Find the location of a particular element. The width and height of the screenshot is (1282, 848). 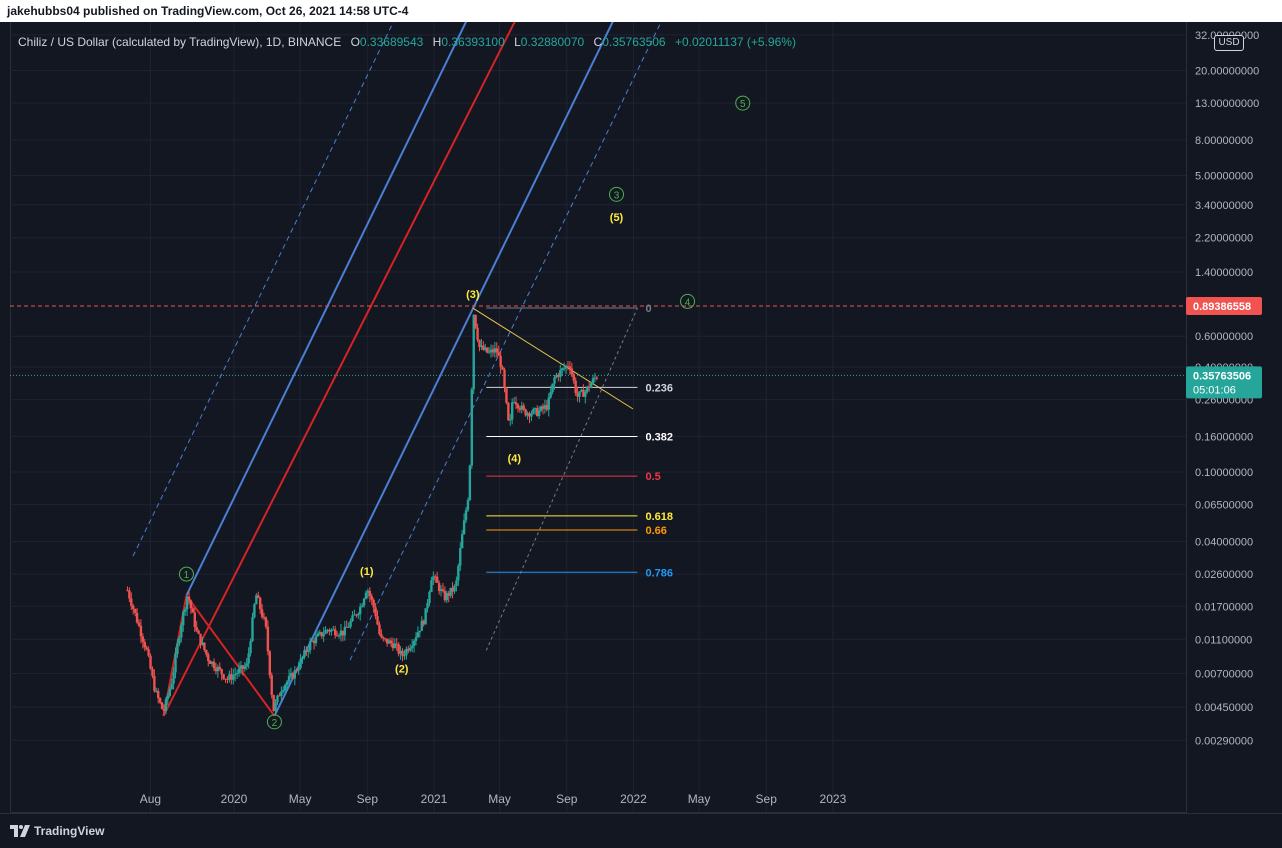

brand-label: TradingView is located at coordinates (69, 831).